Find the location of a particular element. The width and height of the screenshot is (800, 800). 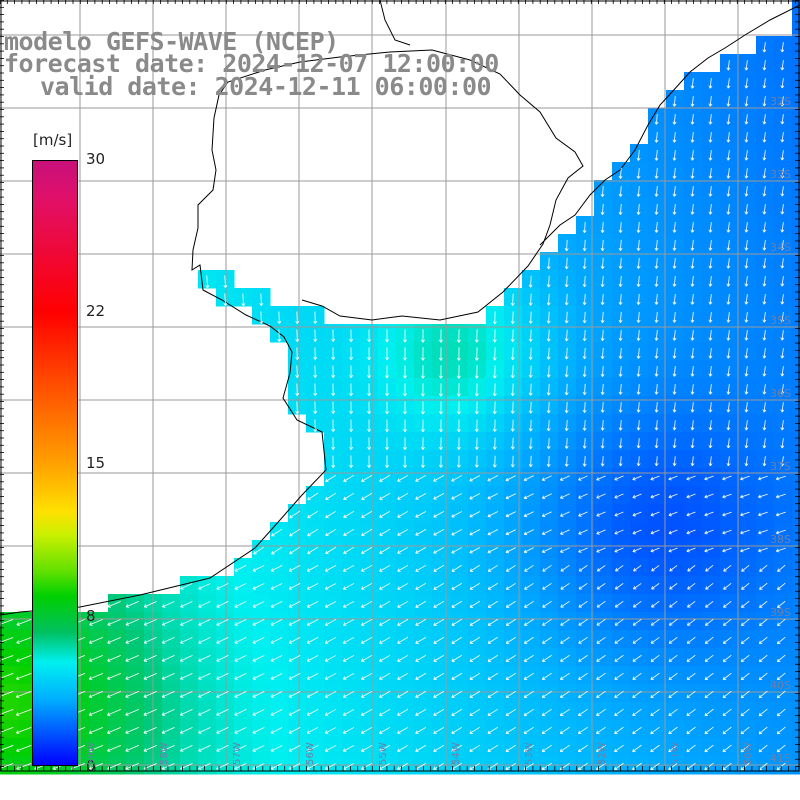

lon-label: 57W is located at coordinates (237, 753).